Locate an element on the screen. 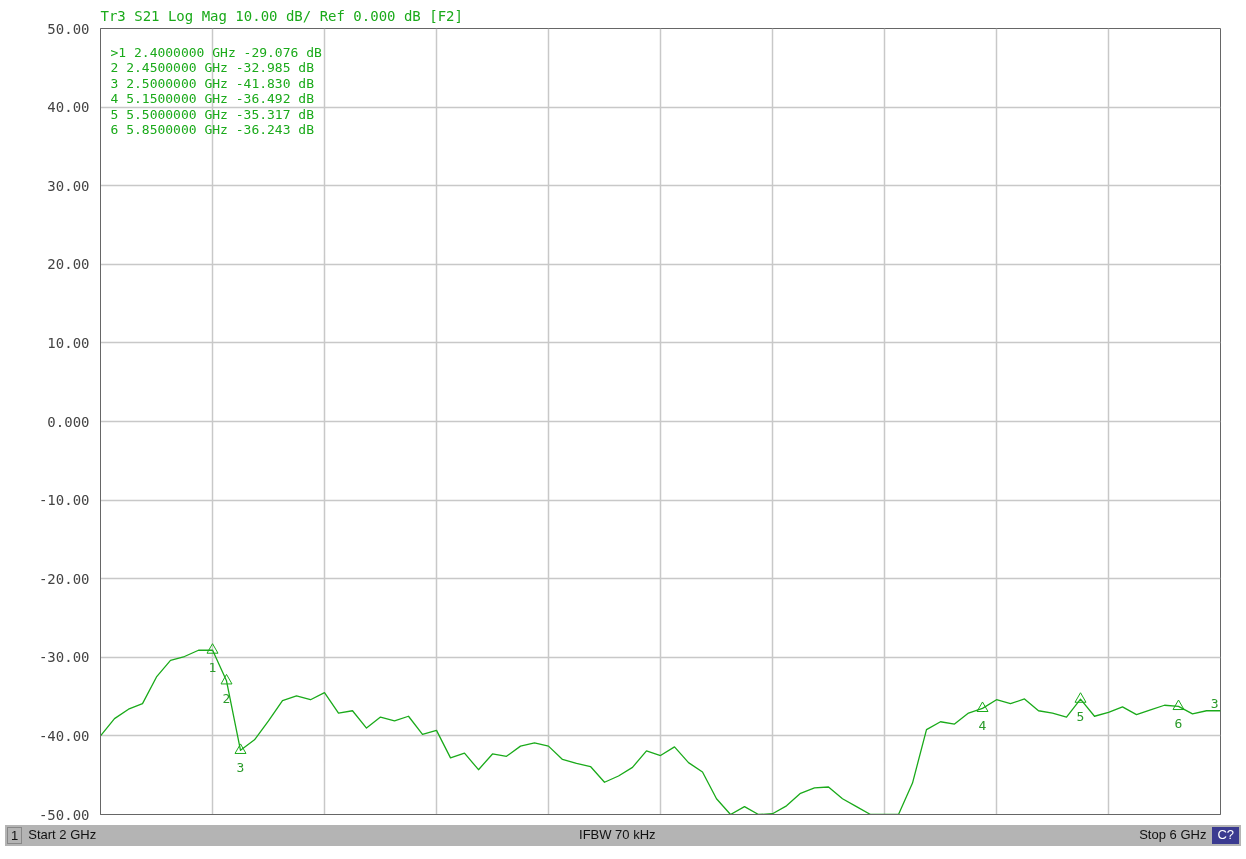 The width and height of the screenshot is (1246, 859). text: Start 2 GHz is located at coordinates (63, 835).